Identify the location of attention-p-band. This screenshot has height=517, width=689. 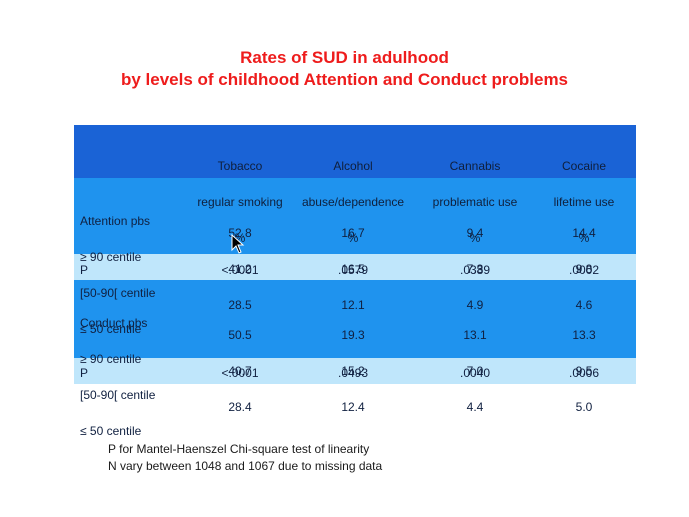
(355, 267).